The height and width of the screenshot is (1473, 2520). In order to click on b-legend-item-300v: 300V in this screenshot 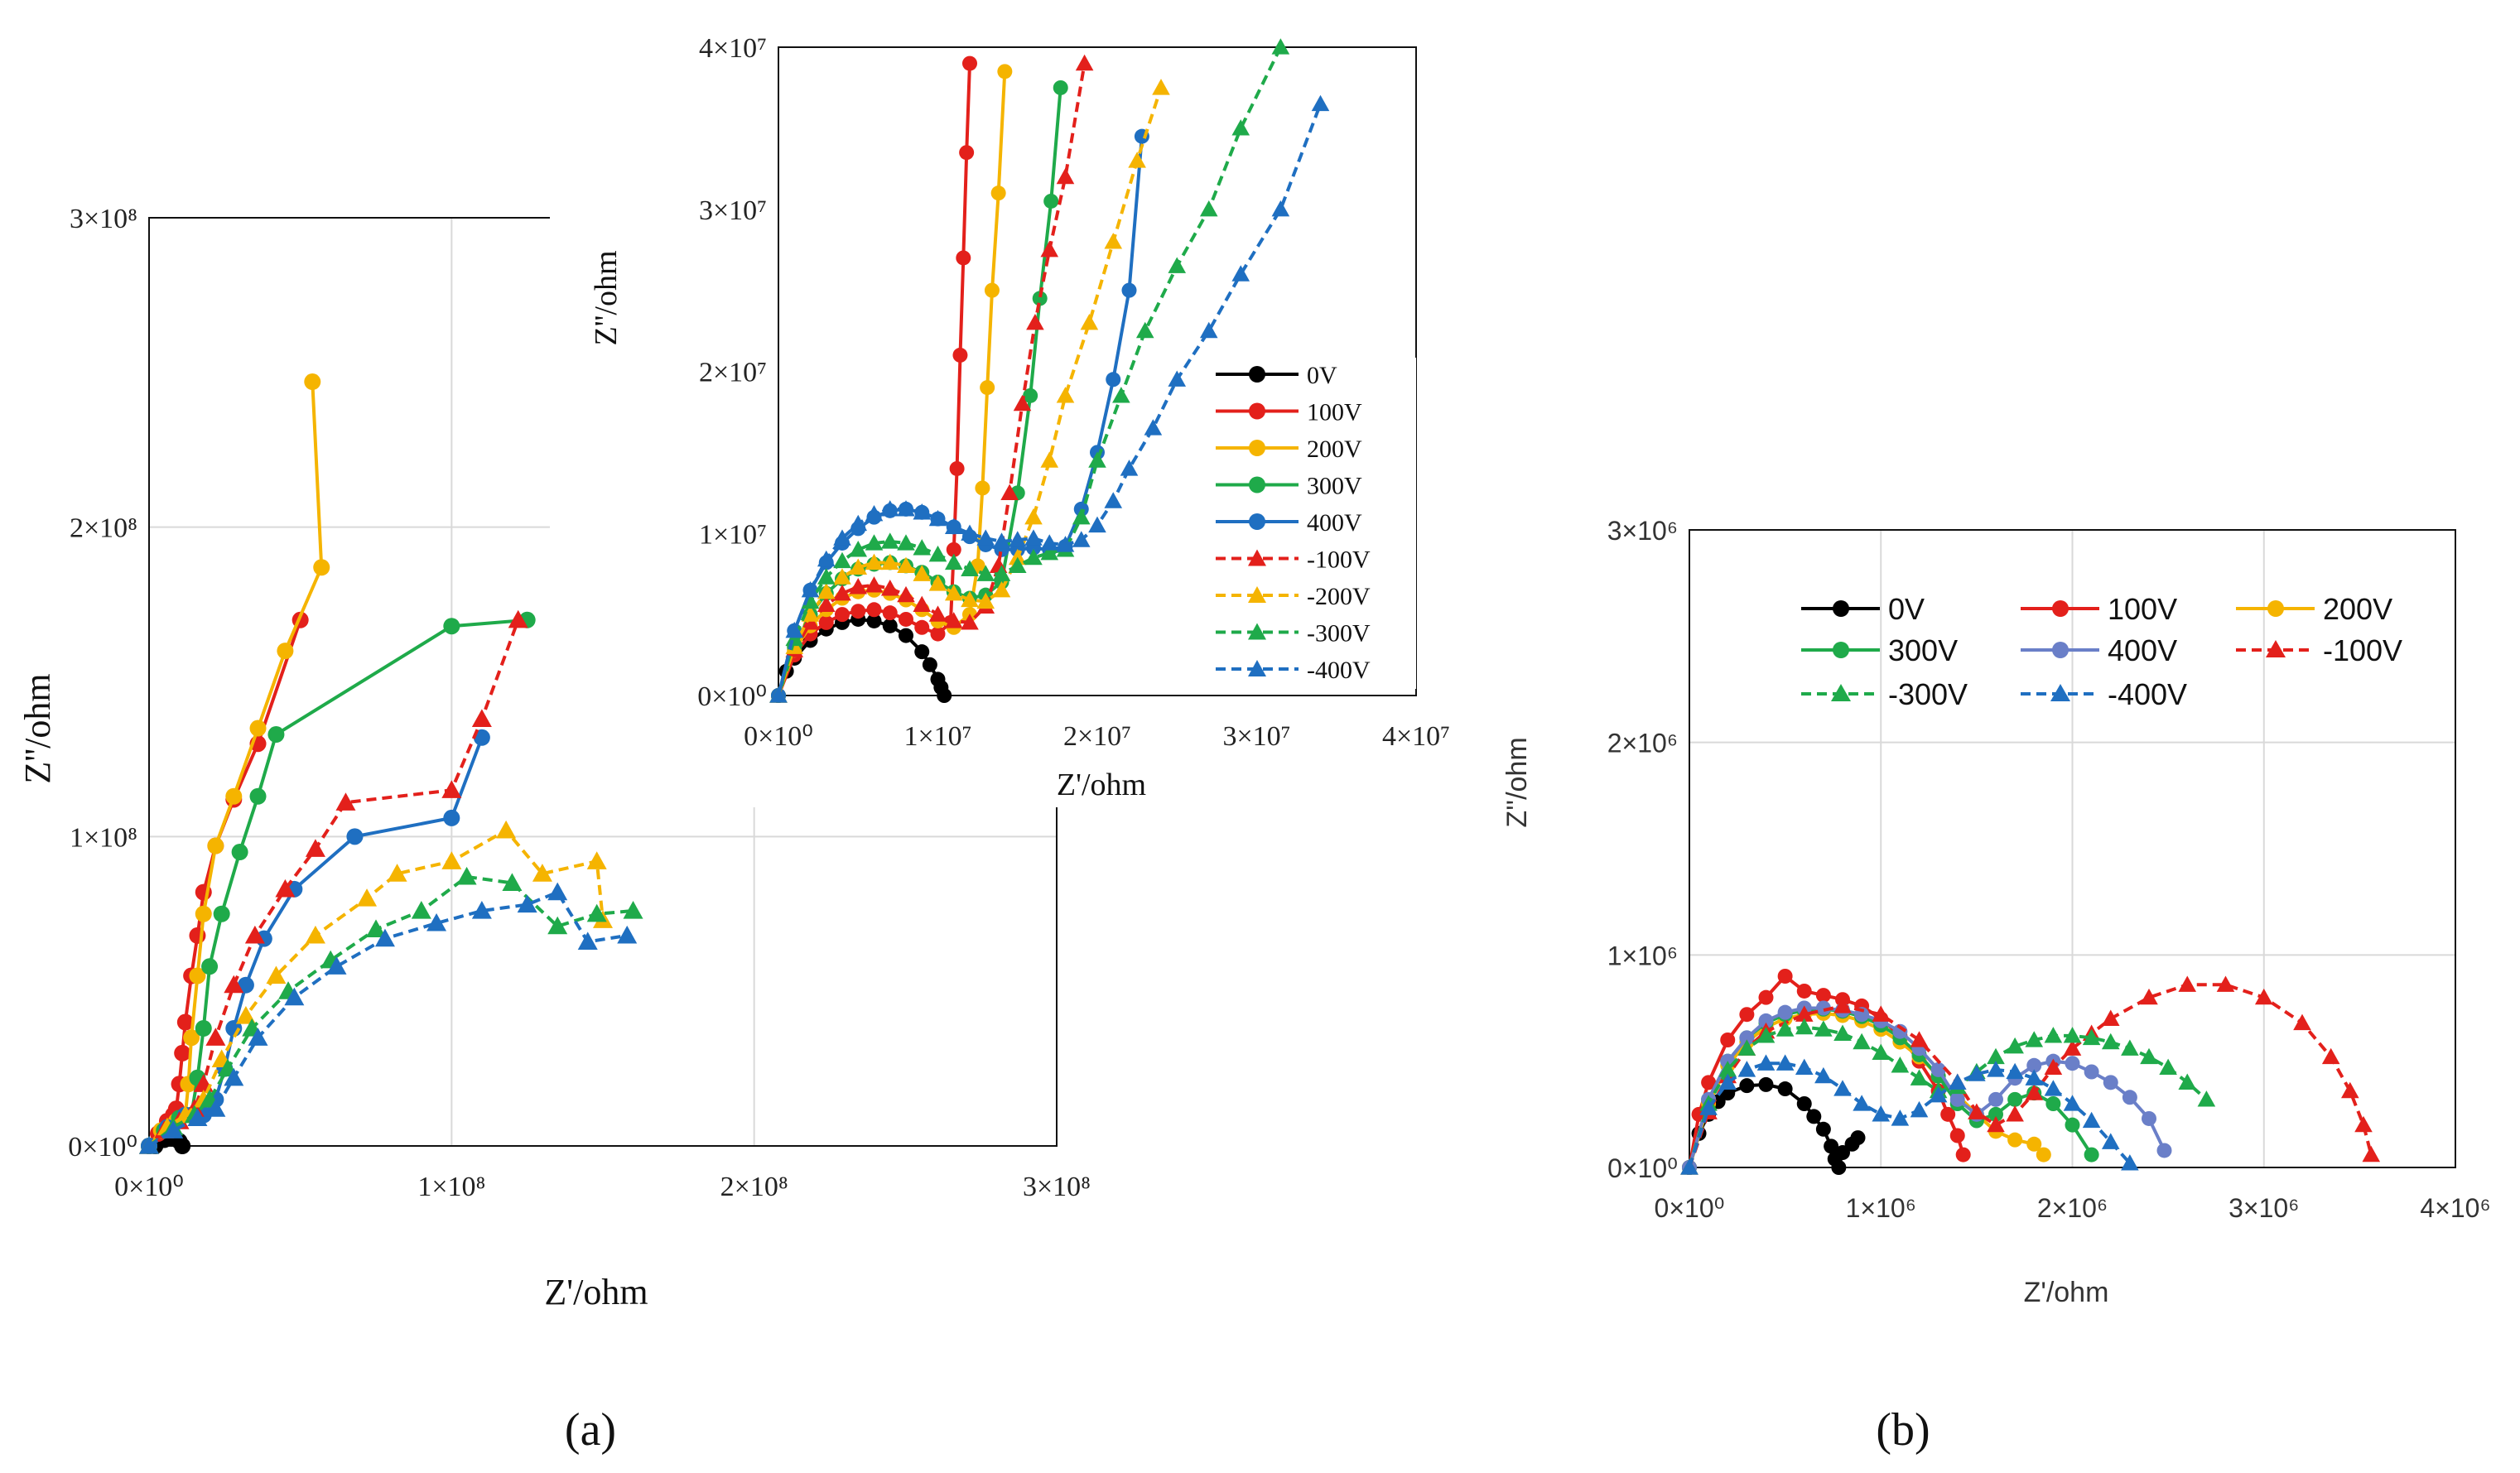, I will do `click(1879, 650)`.